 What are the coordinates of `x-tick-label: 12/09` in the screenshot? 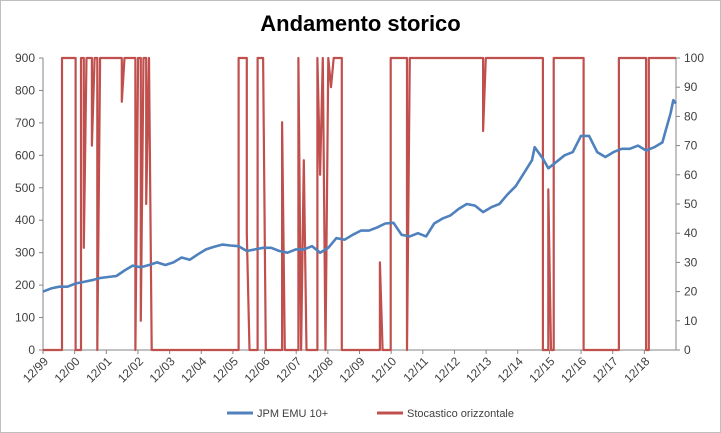 It's located at (351, 369).